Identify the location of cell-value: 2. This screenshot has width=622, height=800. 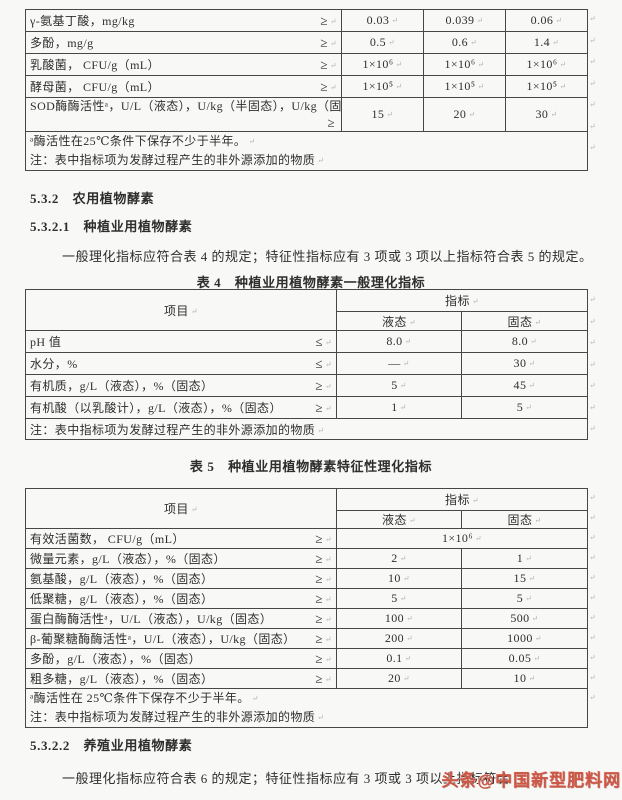
(399, 558).